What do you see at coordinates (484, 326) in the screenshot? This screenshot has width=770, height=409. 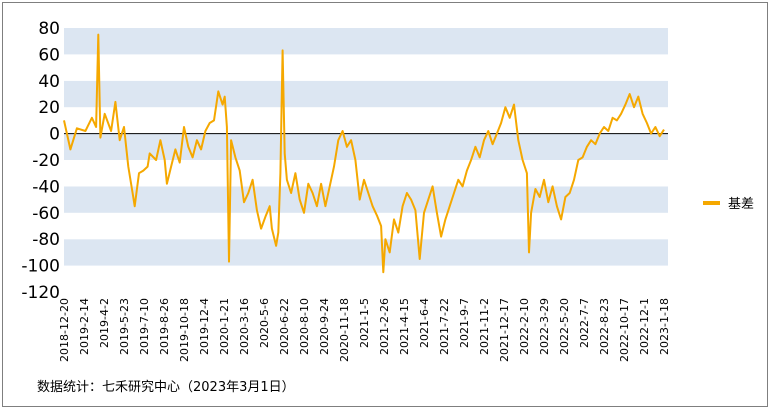 I see `x-tick-label: 2021-11-2` at bounding box center [484, 326].